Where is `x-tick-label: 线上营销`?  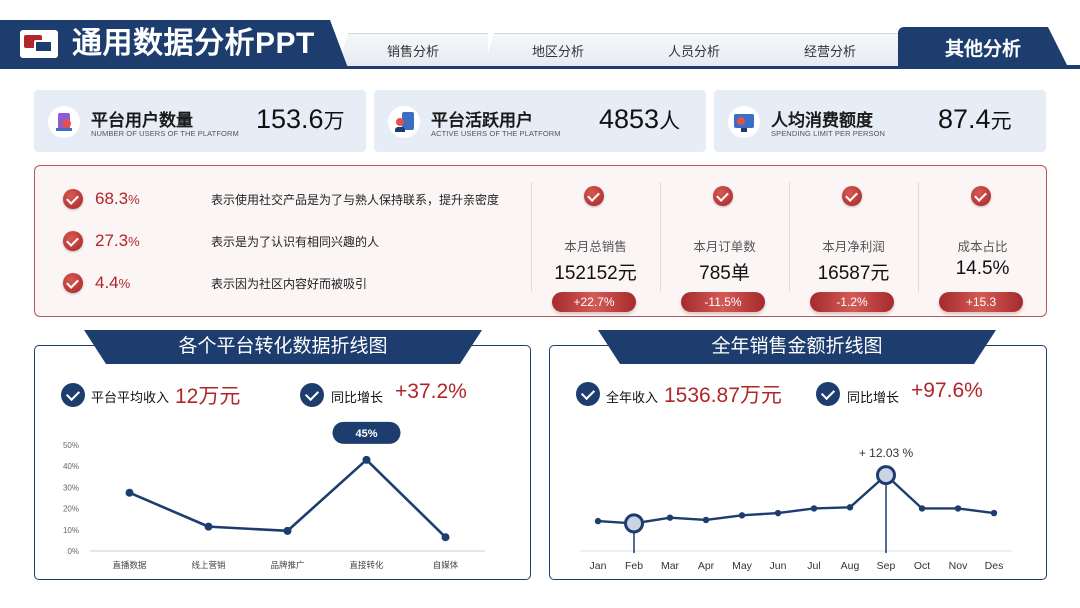
x-tick-label: 线上营销 is located at coordinates (208, 565).